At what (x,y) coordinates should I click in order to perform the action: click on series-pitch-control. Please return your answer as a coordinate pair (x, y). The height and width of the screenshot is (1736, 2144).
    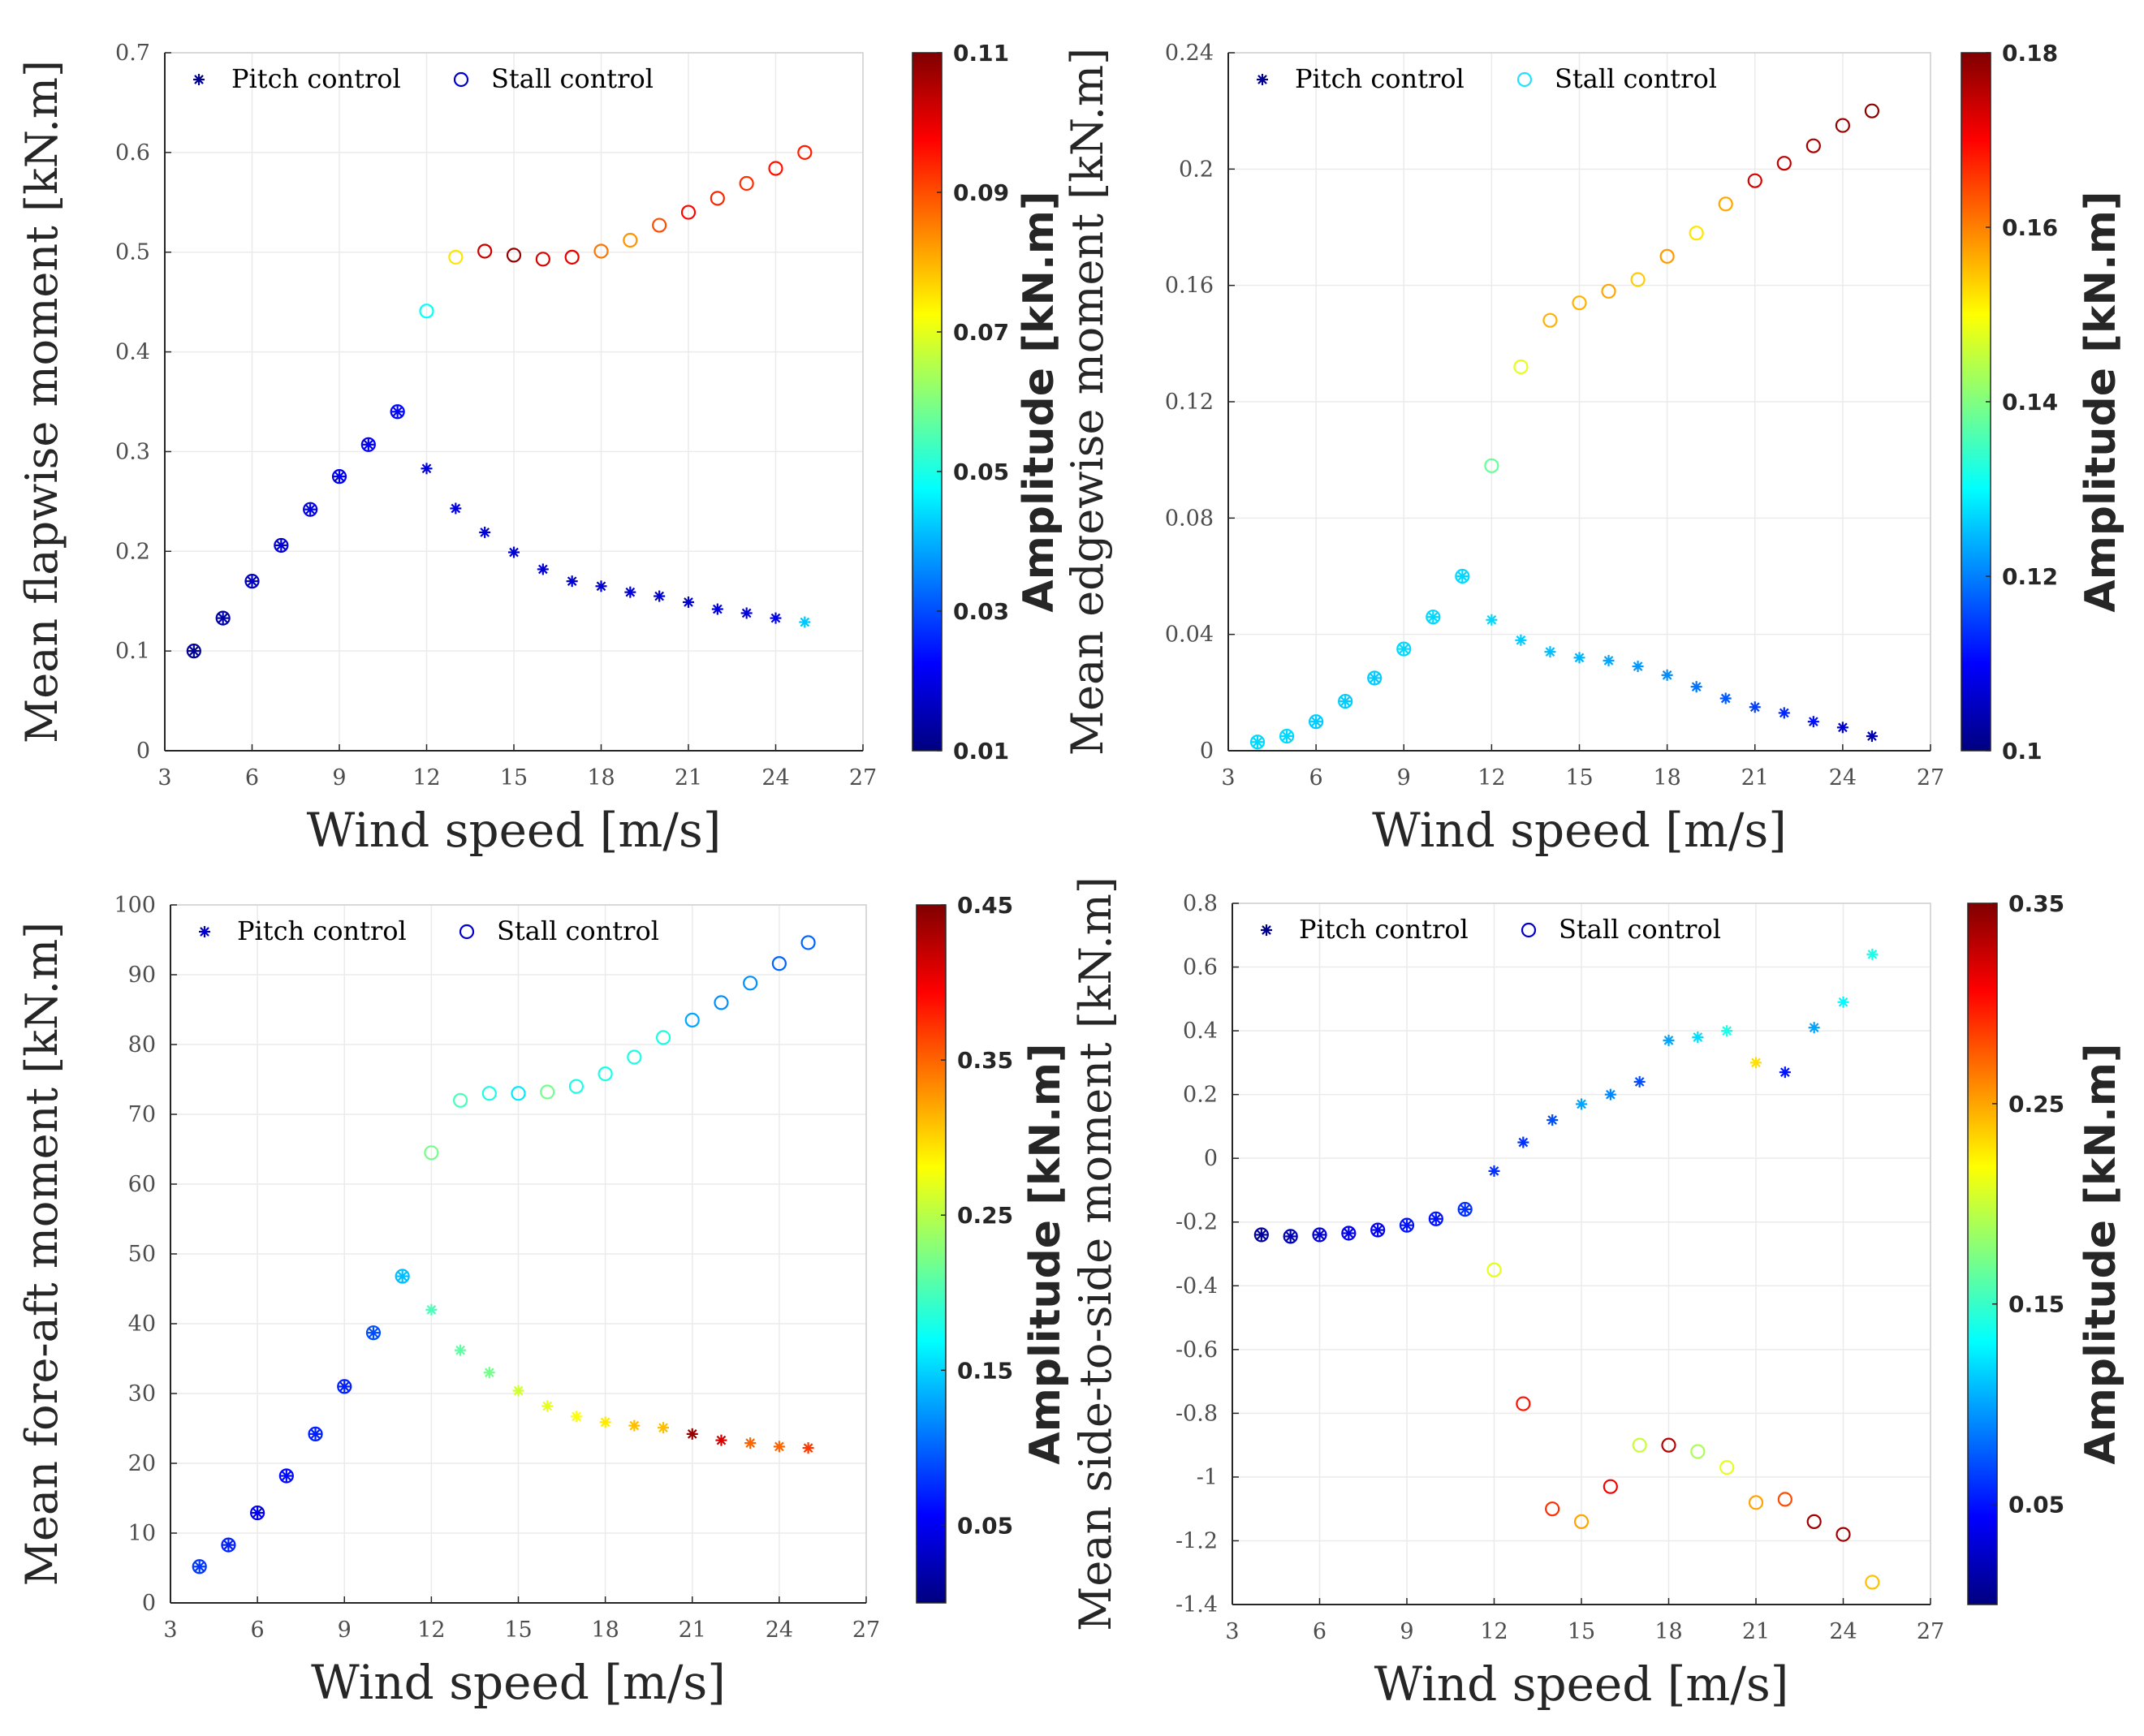
    Looking at the image, I should click on (1565, 660).